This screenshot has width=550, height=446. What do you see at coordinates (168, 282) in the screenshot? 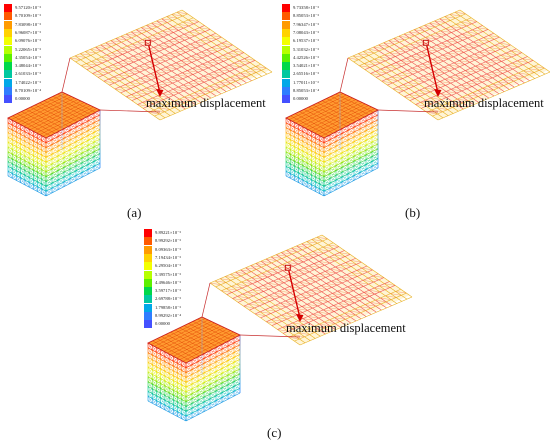
I see `legend-value: 4.49646×10⁻³` at bounding box center [168, 282].